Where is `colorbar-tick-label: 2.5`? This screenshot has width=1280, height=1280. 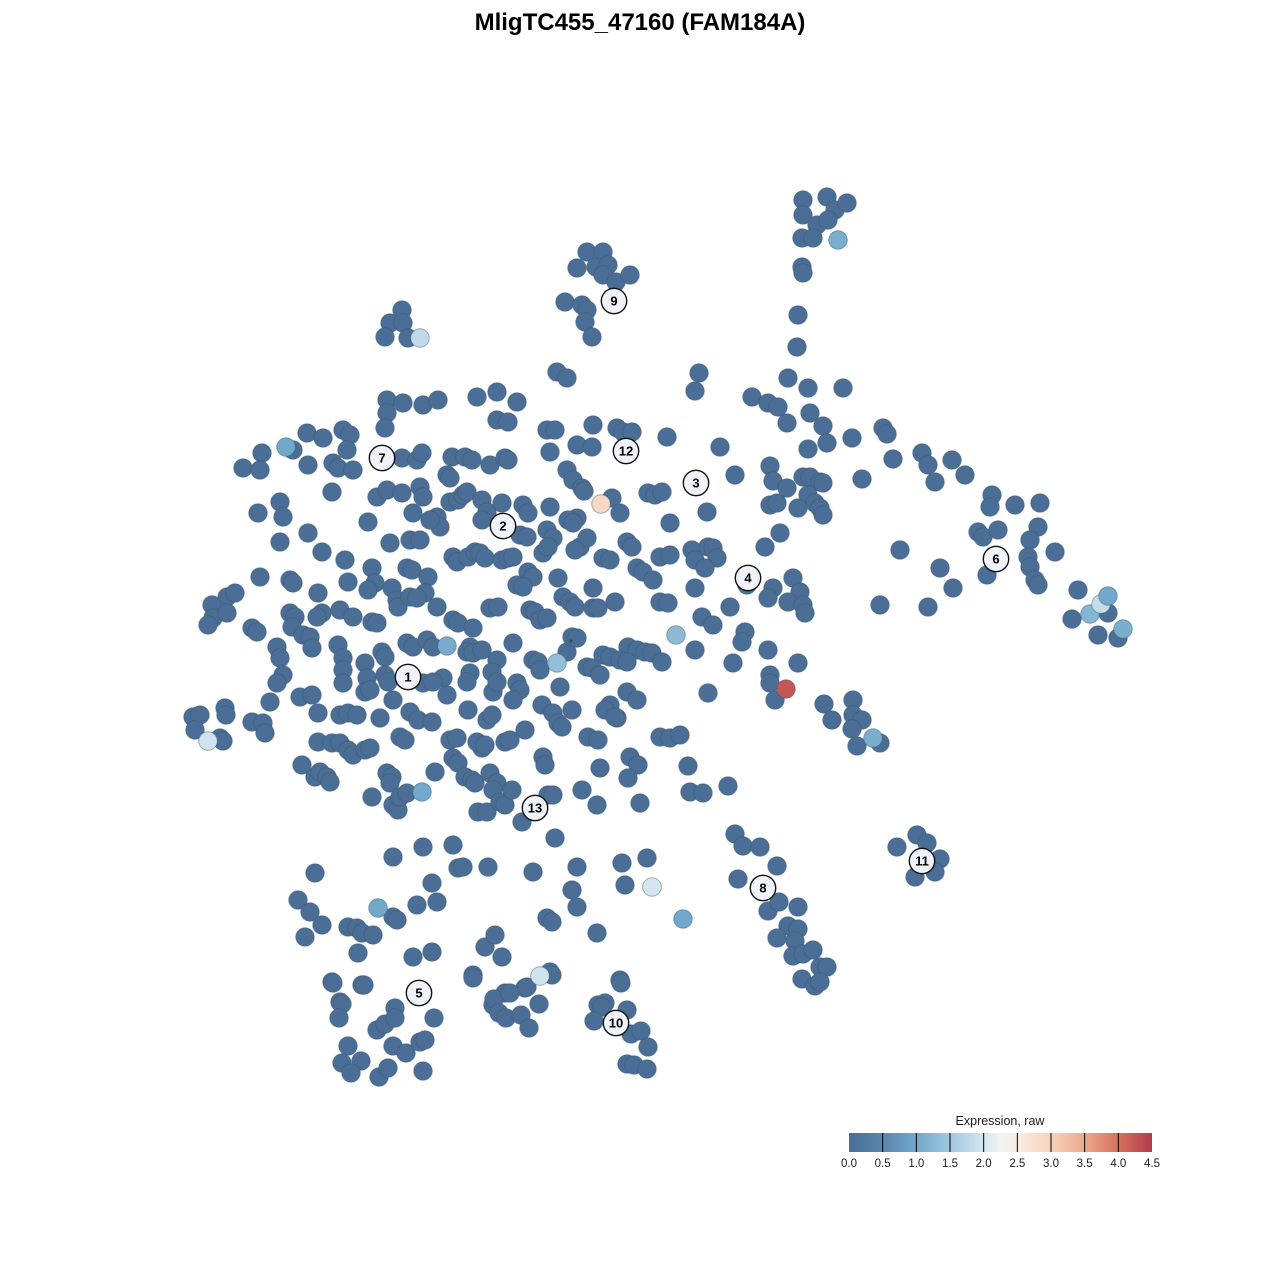 colorbar-tick-label: 2.5 is located at coordinates (1017, 1164).